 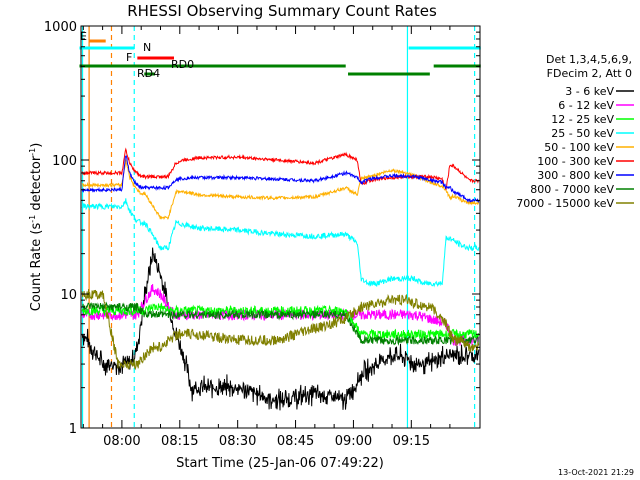 What do you see at coordinates (280, 463) in the screenshot?
I see `x-axis-label: Start Time (25-Jan-06 07:49:22)` at bounding box center [280, 463].